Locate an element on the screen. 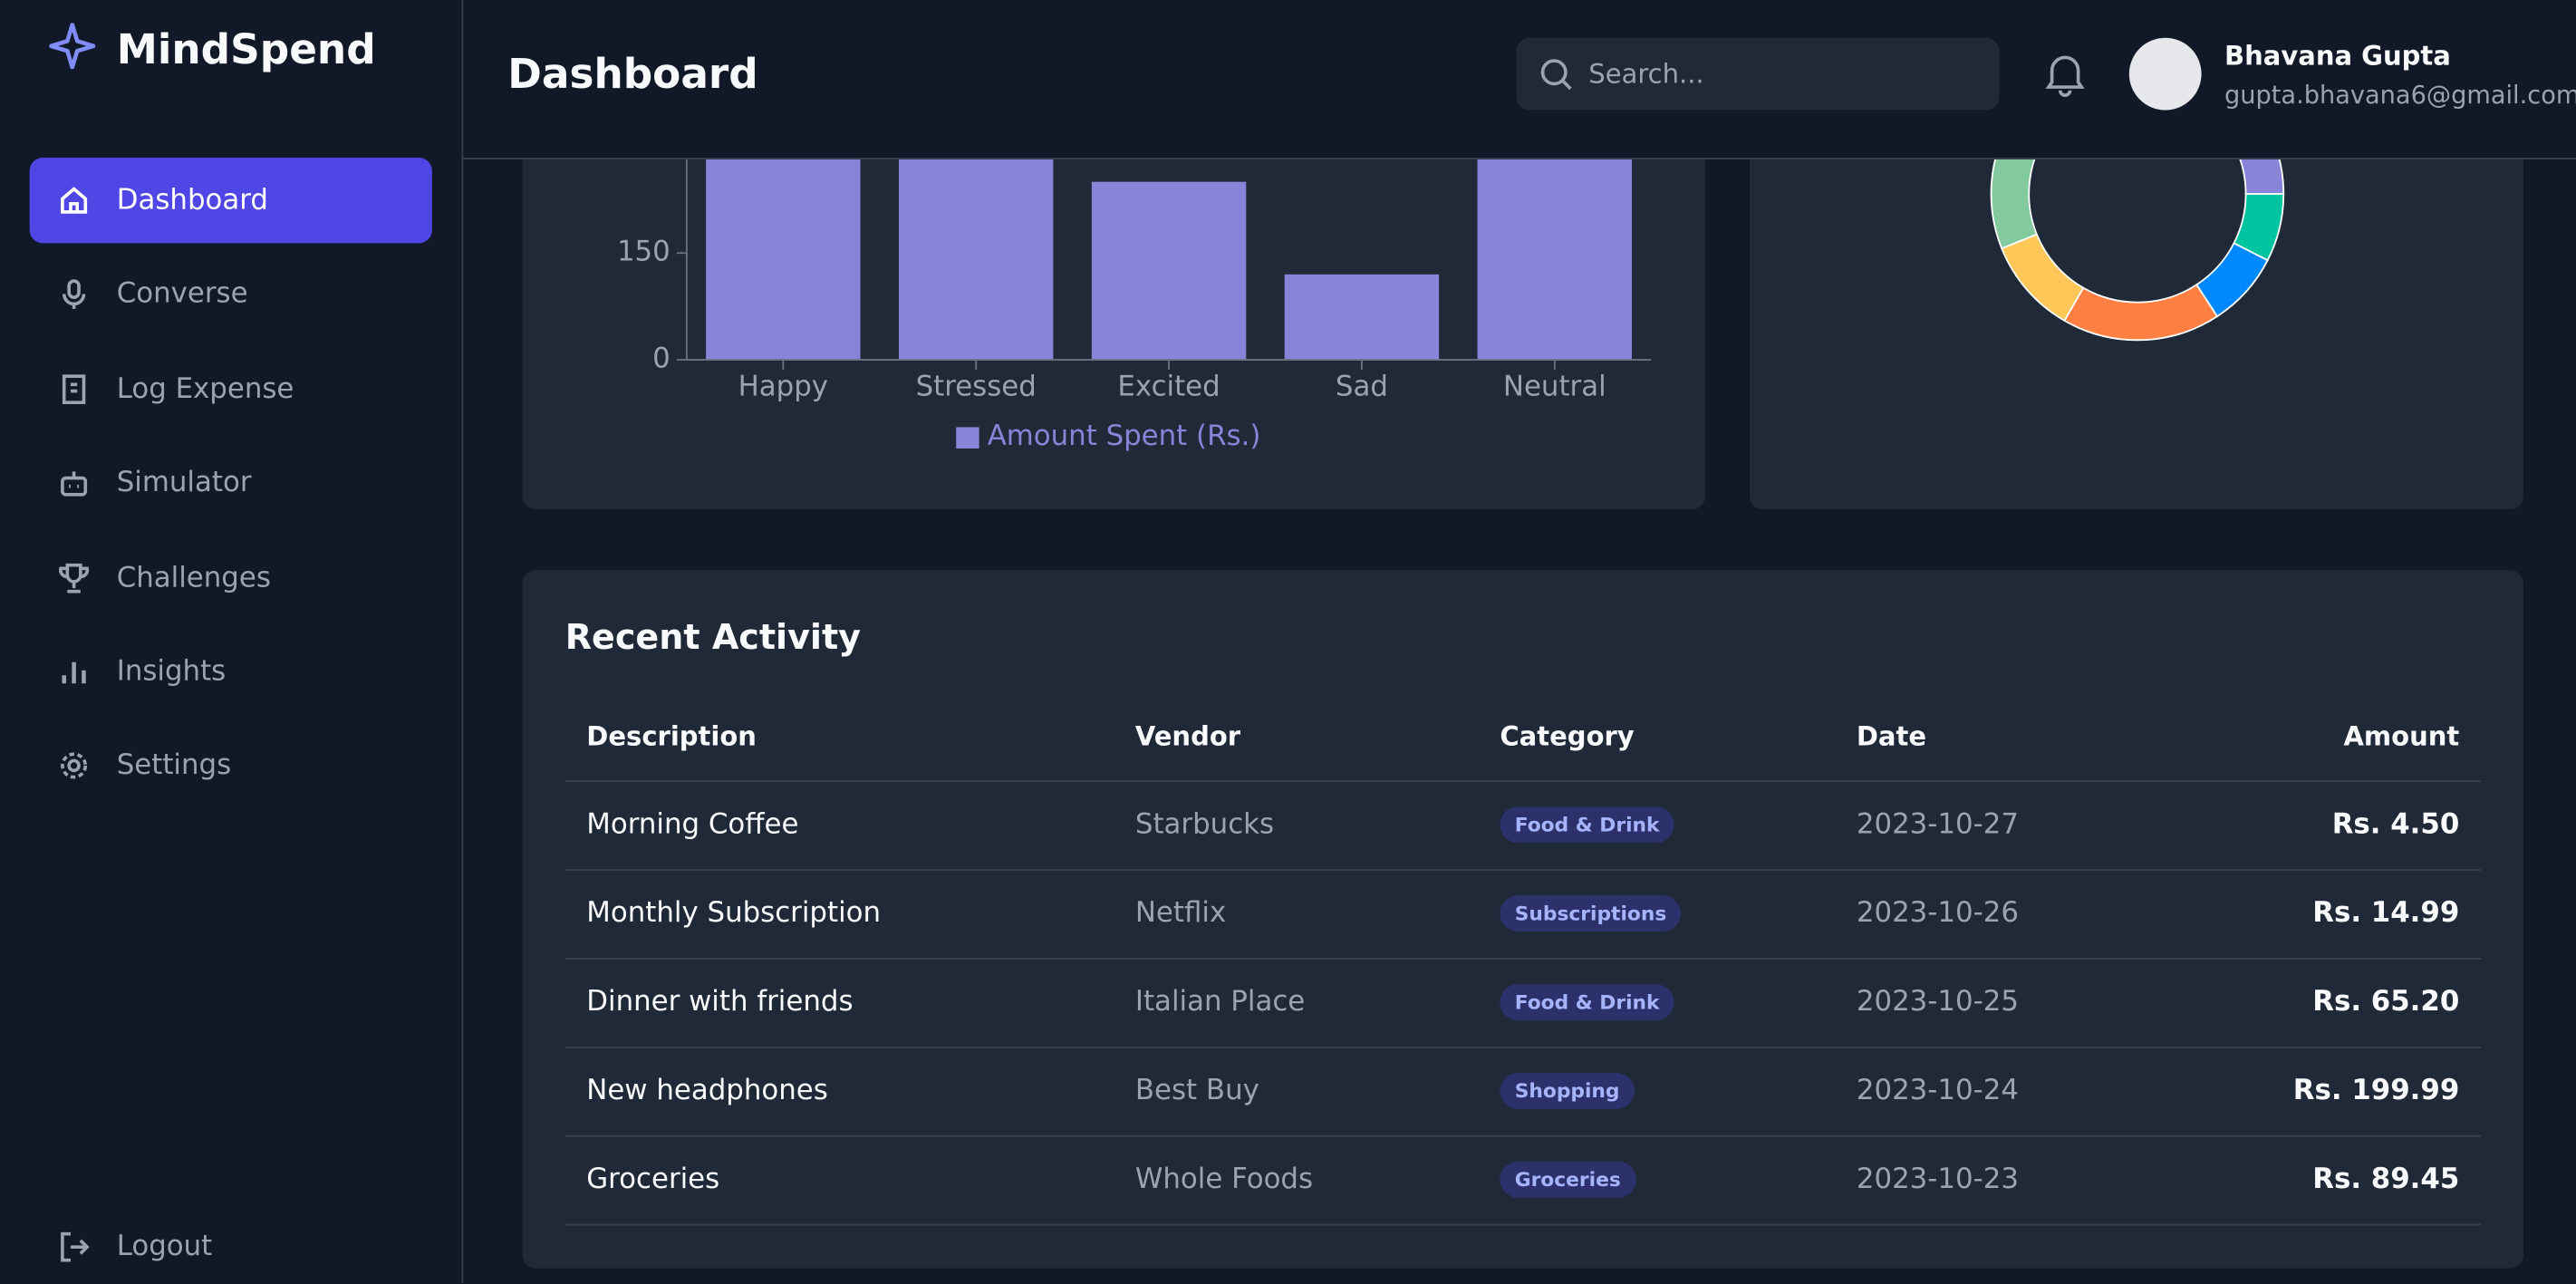  nav-label: Log Expense is located at coordinates (205, 389).